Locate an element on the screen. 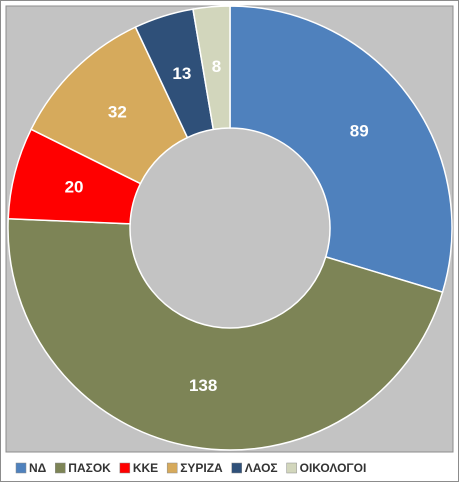  legend-label: ΚΚΕ is located at coordinates (145, 468).